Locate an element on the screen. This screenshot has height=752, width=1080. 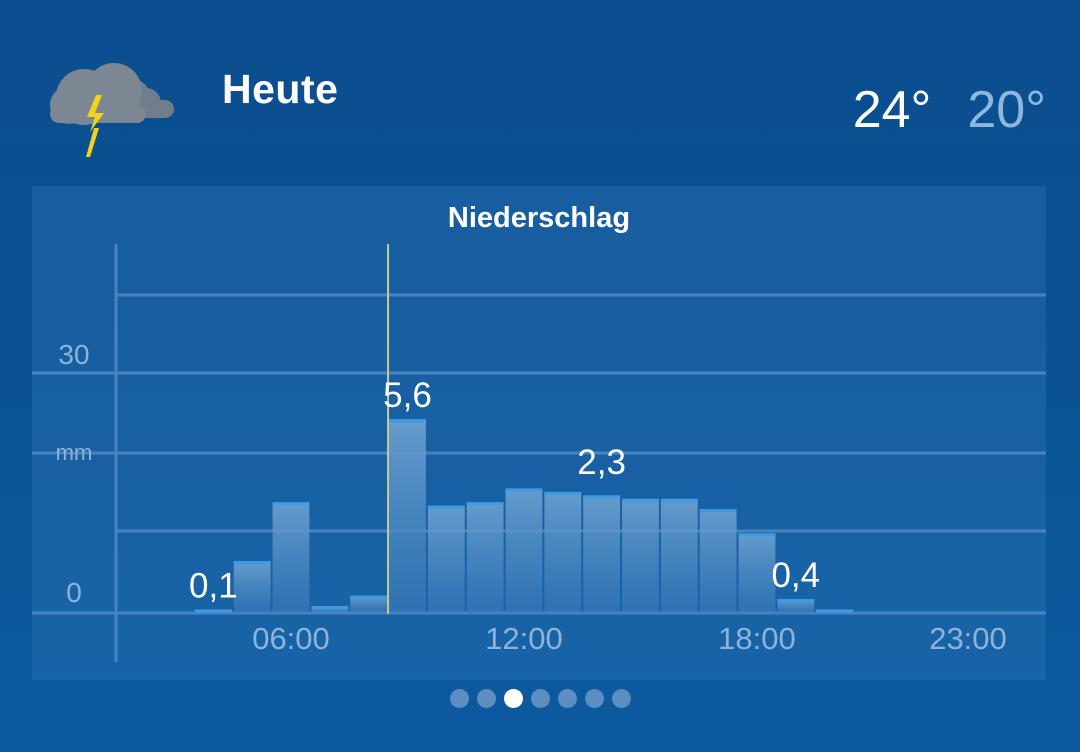
page-indicator is located at coordinates (540, 698).